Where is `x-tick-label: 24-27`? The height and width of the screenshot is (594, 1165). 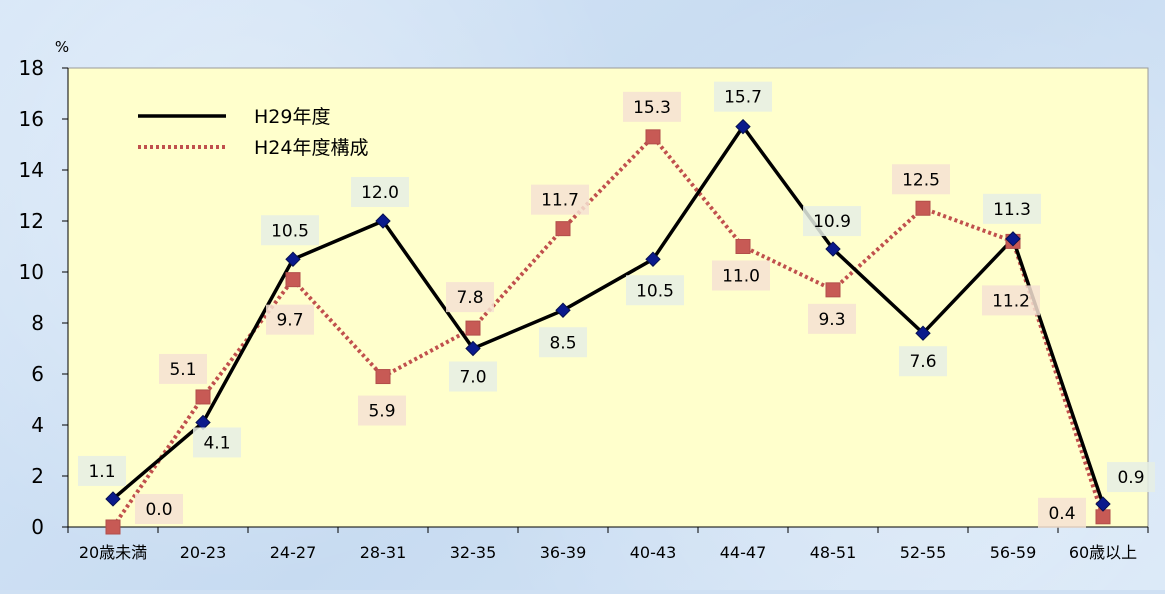 x-tick-label: 24-27 is located at coordinates (293, 552).